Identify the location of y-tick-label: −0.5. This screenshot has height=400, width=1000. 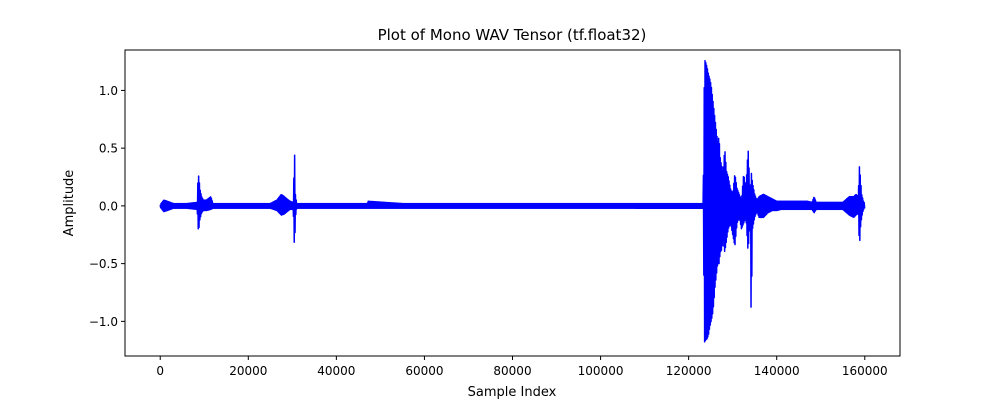
(103, 264).